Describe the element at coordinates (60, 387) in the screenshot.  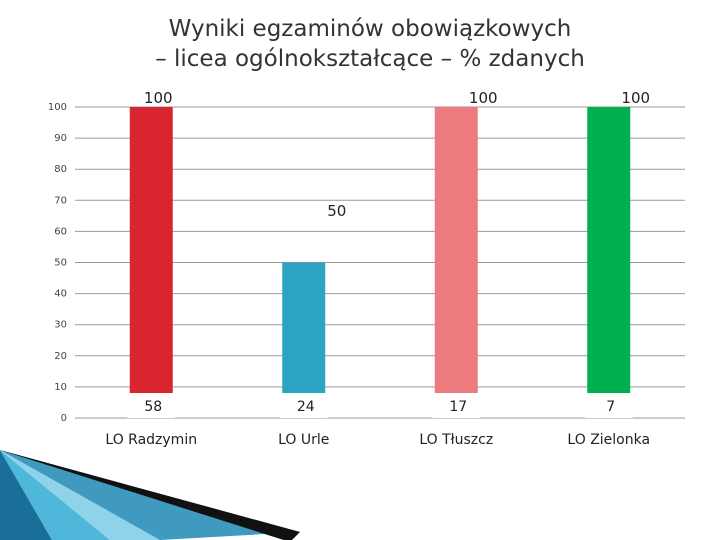
I see `y-tick-label: 10` at that location.